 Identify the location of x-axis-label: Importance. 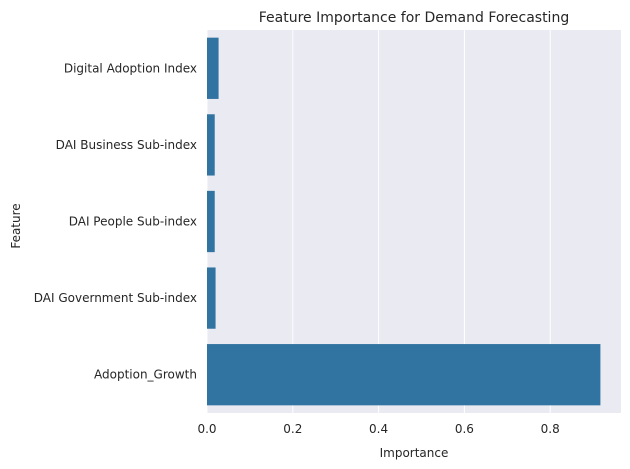
(414, 453).